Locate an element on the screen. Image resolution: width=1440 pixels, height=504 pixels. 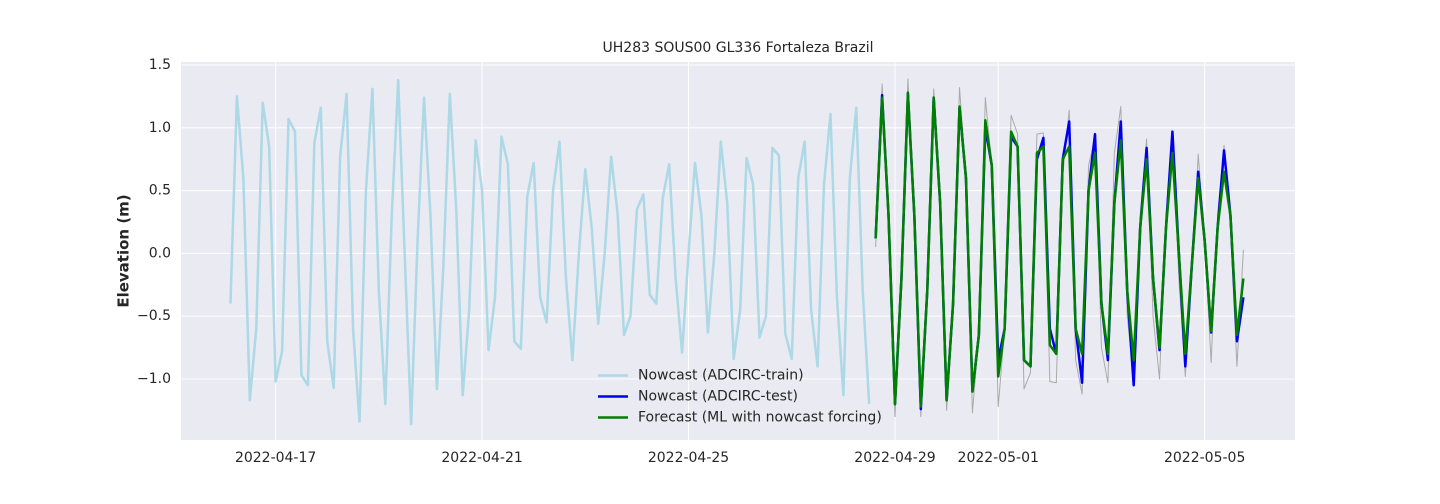
y-axis-label: Elevation (m) is located at coordinates (124, 250).